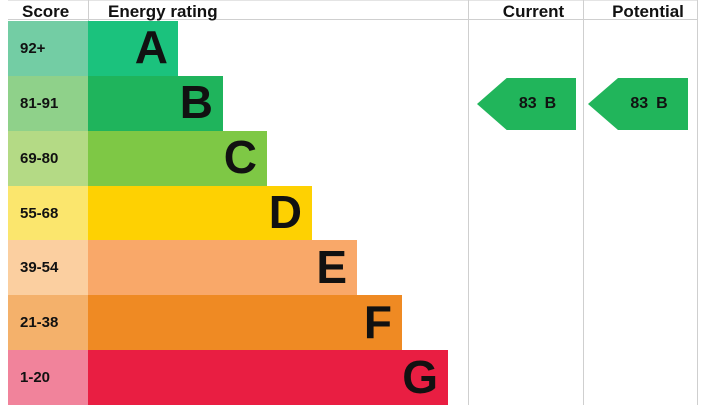 The width and height of the screenshot is (720, 405). I want to click on band-bar-d: D, so click(200, 213).